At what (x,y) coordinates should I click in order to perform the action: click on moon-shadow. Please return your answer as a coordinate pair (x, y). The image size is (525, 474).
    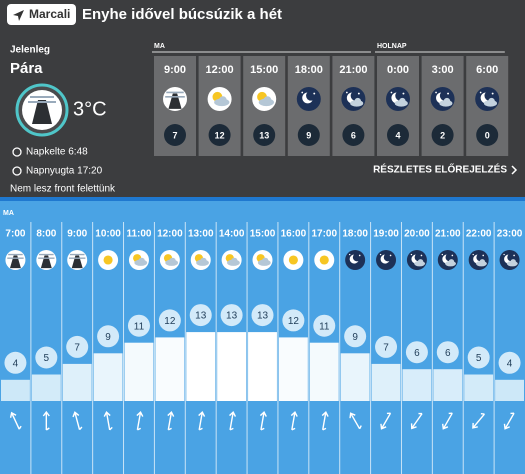
    Looking at the image, I should click on (387, 257).